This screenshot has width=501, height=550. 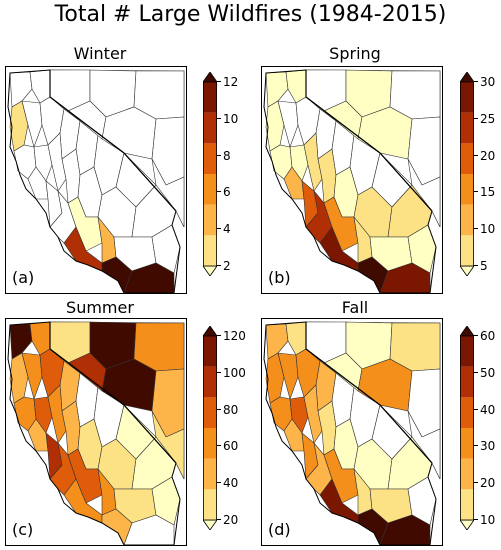 I want to click on colorbar-winter: 12 10 8 6 4 2, so click(x=220, y=174).